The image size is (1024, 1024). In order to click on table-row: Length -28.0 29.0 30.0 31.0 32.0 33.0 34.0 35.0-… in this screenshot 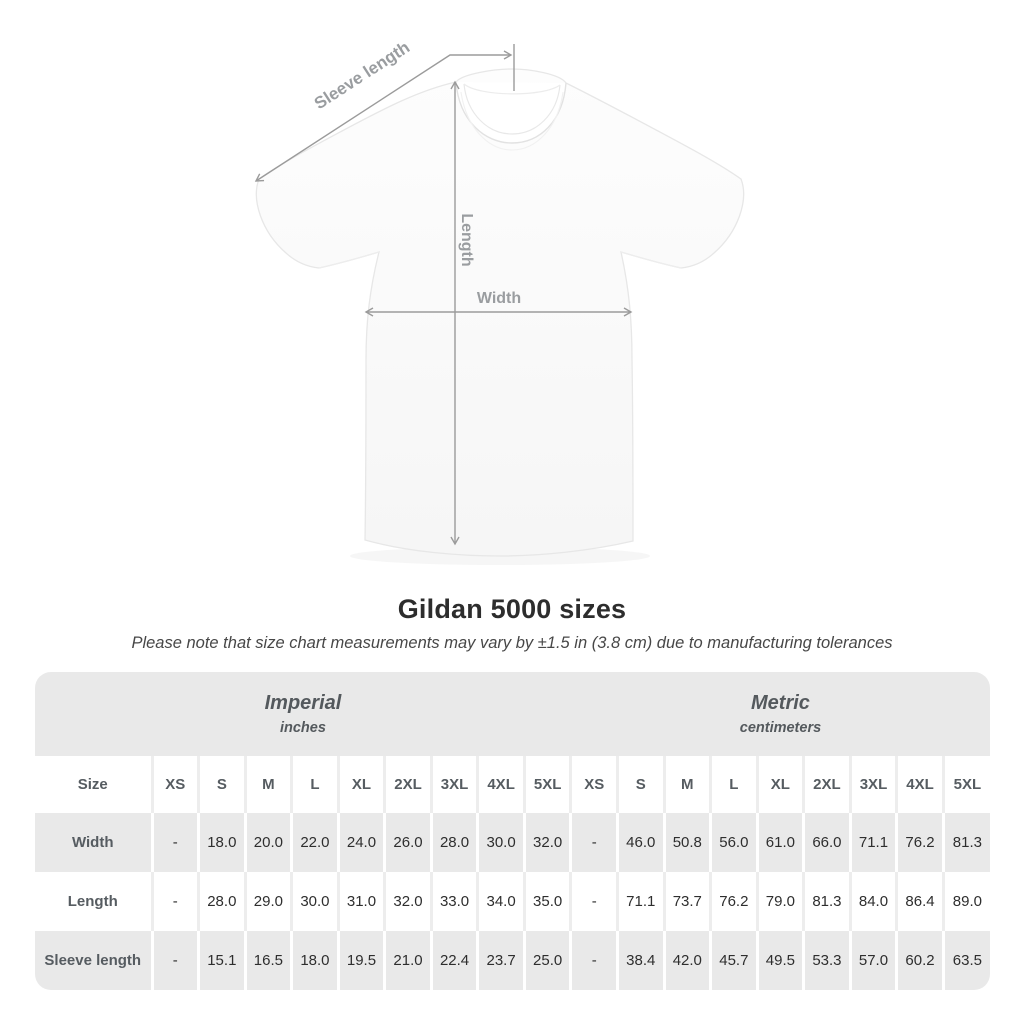, I will do `click(512, 901)`.